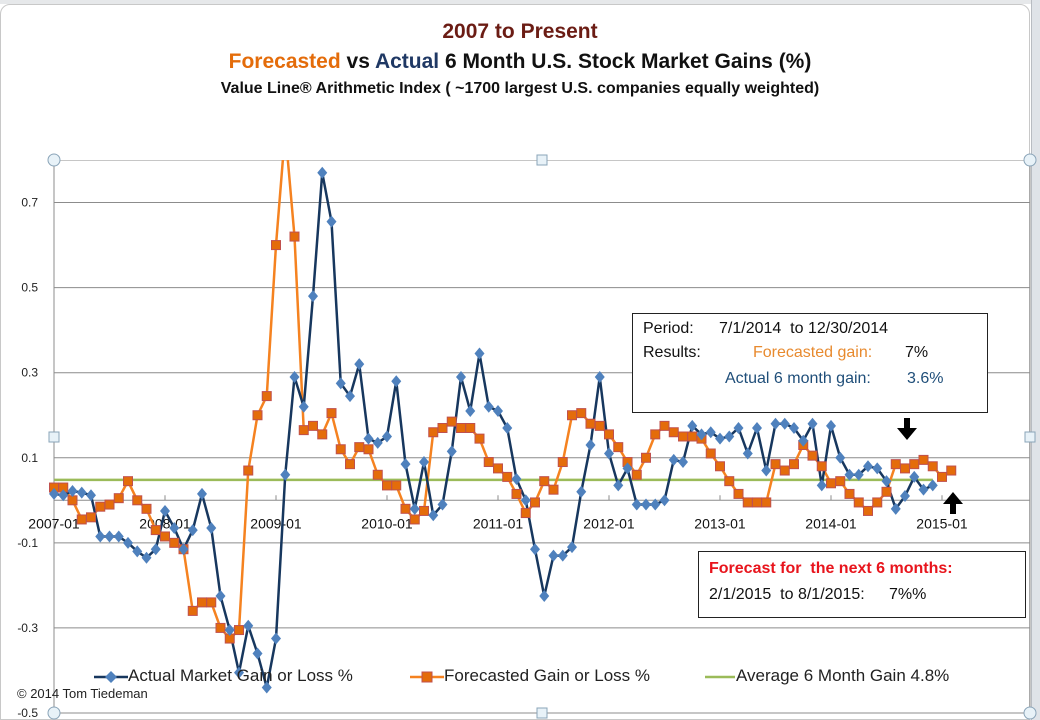 The width and height of the screenshot is (1040, 720). What do you see at coordinates (498, 523) in the screenshot?
I see `x-tick-label: 2011-01` at bounding box center [498, 523].